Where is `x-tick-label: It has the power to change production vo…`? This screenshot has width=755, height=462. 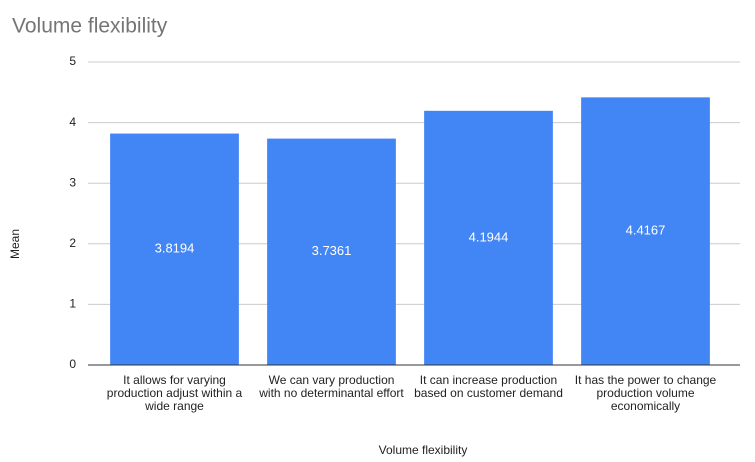 x-tick-label: It has the power to change production vo… is located at coordinates (645, 393).